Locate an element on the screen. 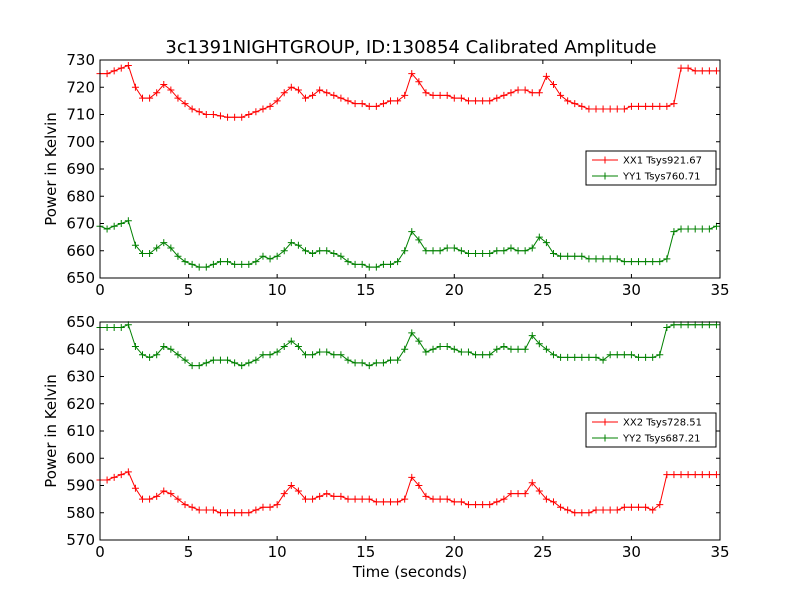 Image resolution: width=800 pixels, height=600 pixels. x-tick-label: 35 is located at coordinates (719, 290).